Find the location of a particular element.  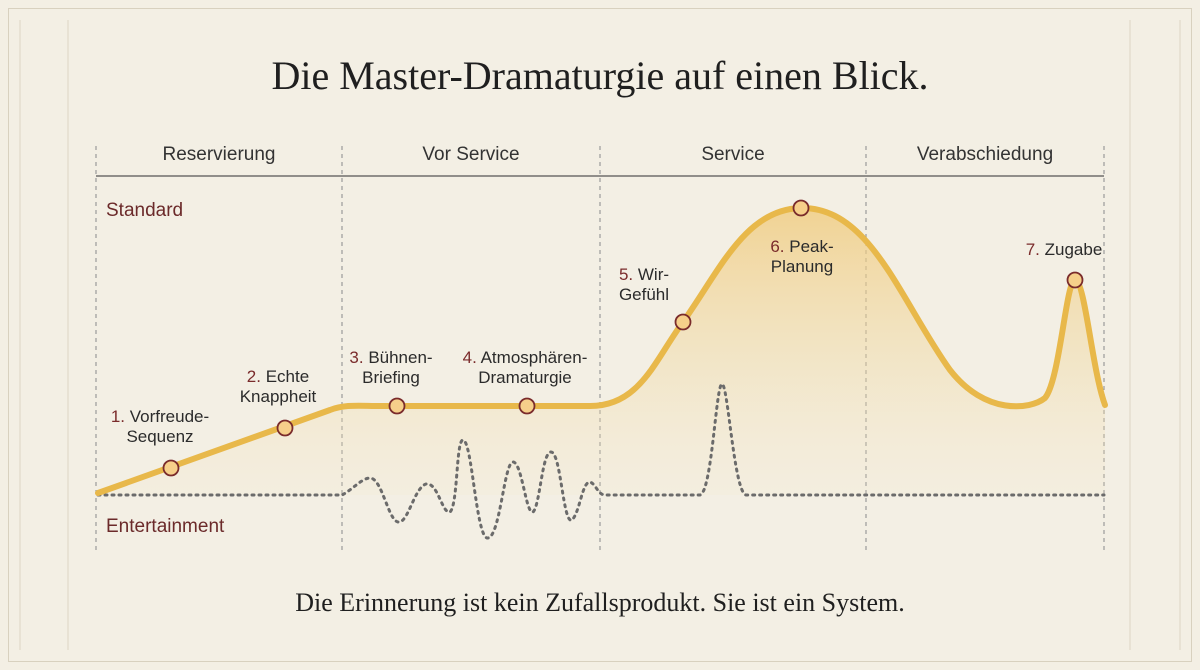

milestone-label-7: 7. Zugabe is located at coordinates (1064, 249).